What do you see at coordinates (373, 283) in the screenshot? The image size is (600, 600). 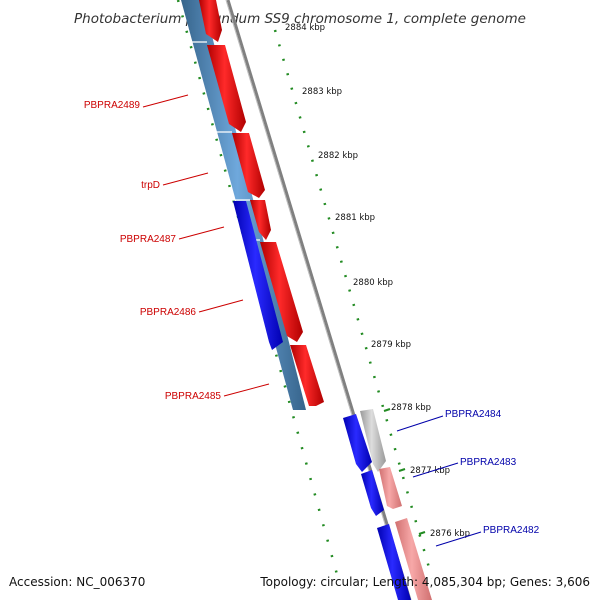 I see `scale-tick-label: 2880 kbp` at bounding box center [373, 283].